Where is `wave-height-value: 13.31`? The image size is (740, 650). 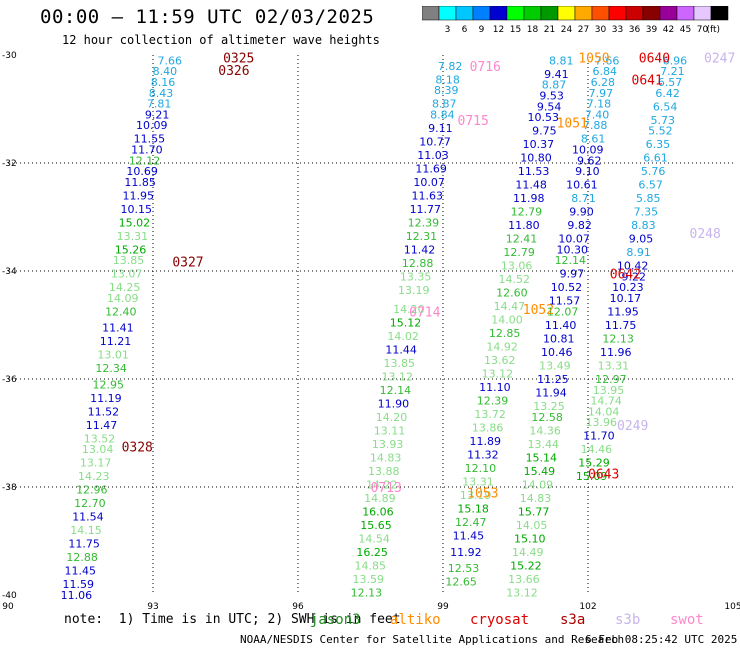
wave-height-value: 13.31 is located at coordinates (478, 482).